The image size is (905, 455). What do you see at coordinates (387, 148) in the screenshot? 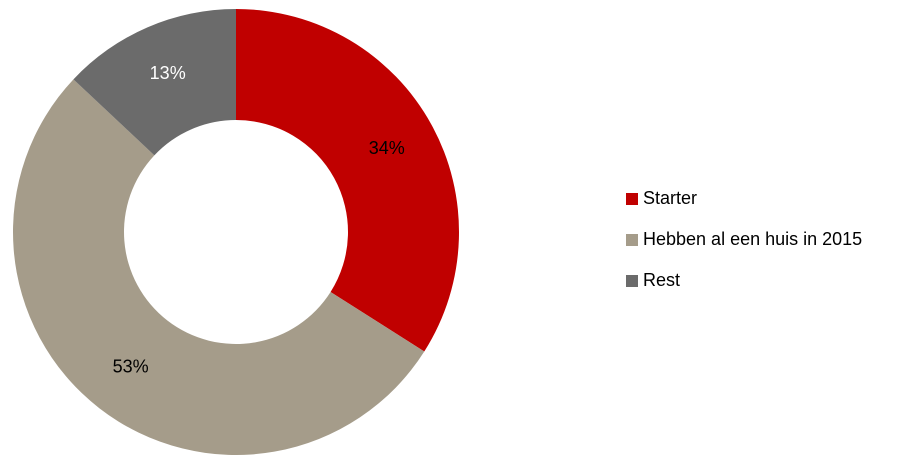
I see `data-label-starter: 34%` at bounding box center [387, 148].